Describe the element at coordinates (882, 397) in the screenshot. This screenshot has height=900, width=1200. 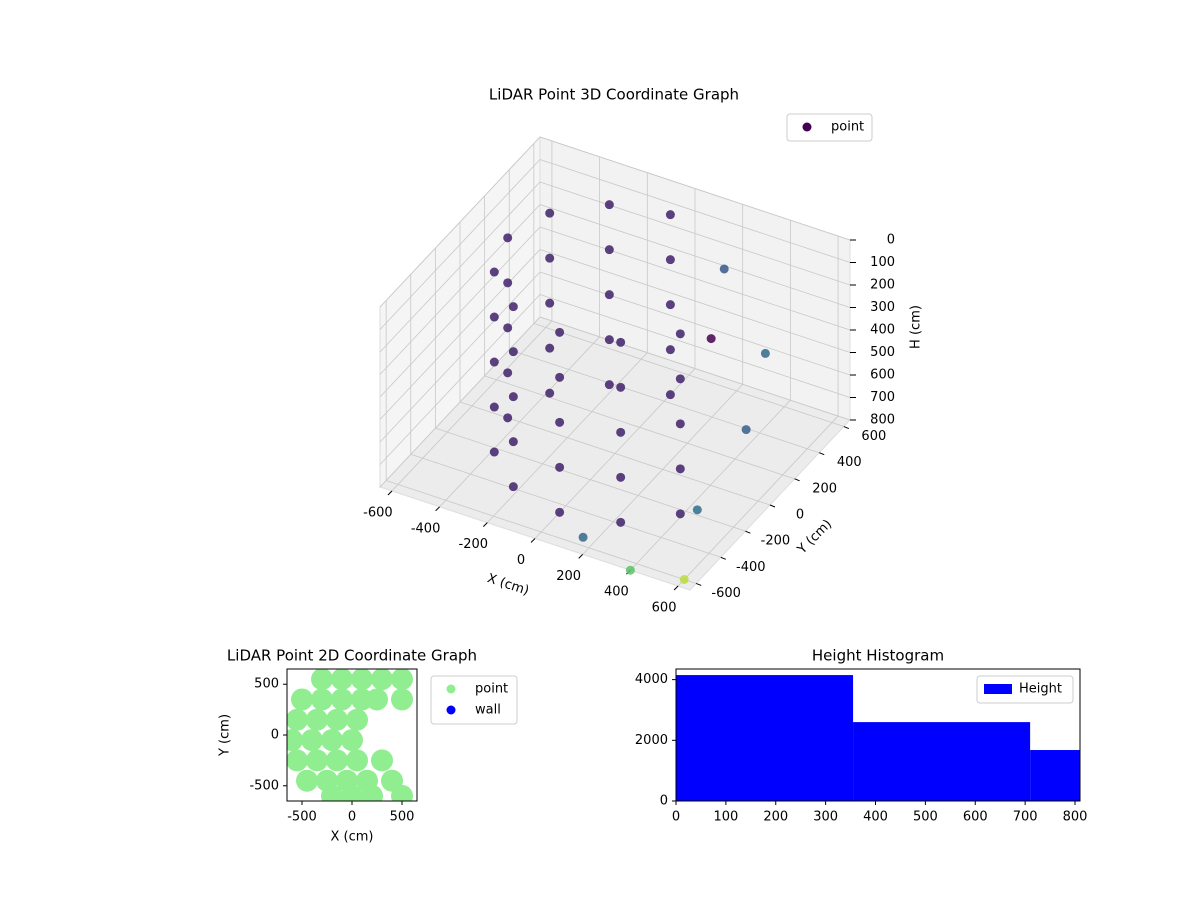
I see `z-tick-label: 700` at that location.